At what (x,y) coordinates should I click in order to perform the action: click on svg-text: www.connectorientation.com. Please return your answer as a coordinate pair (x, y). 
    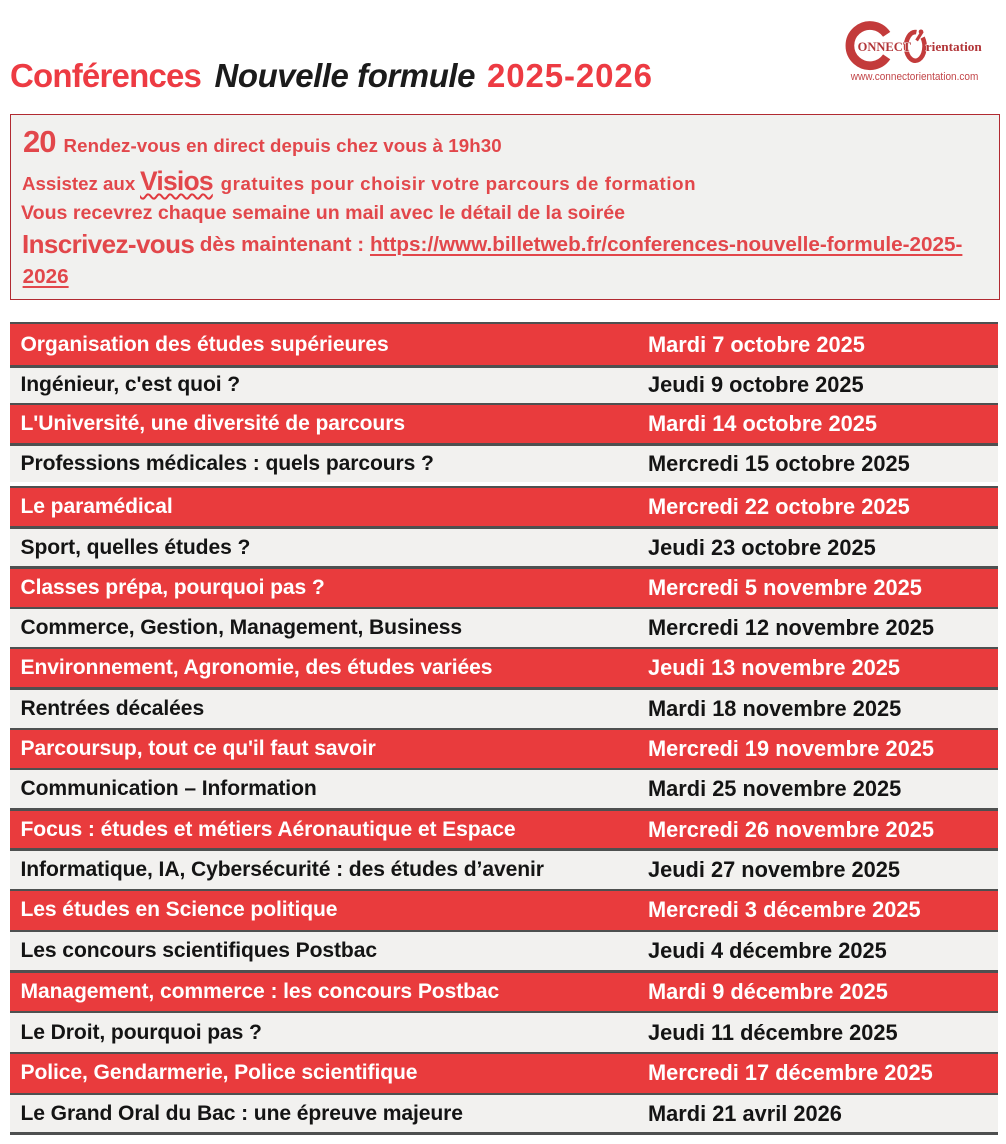
    Looking at the image, I should click on (914, 77).